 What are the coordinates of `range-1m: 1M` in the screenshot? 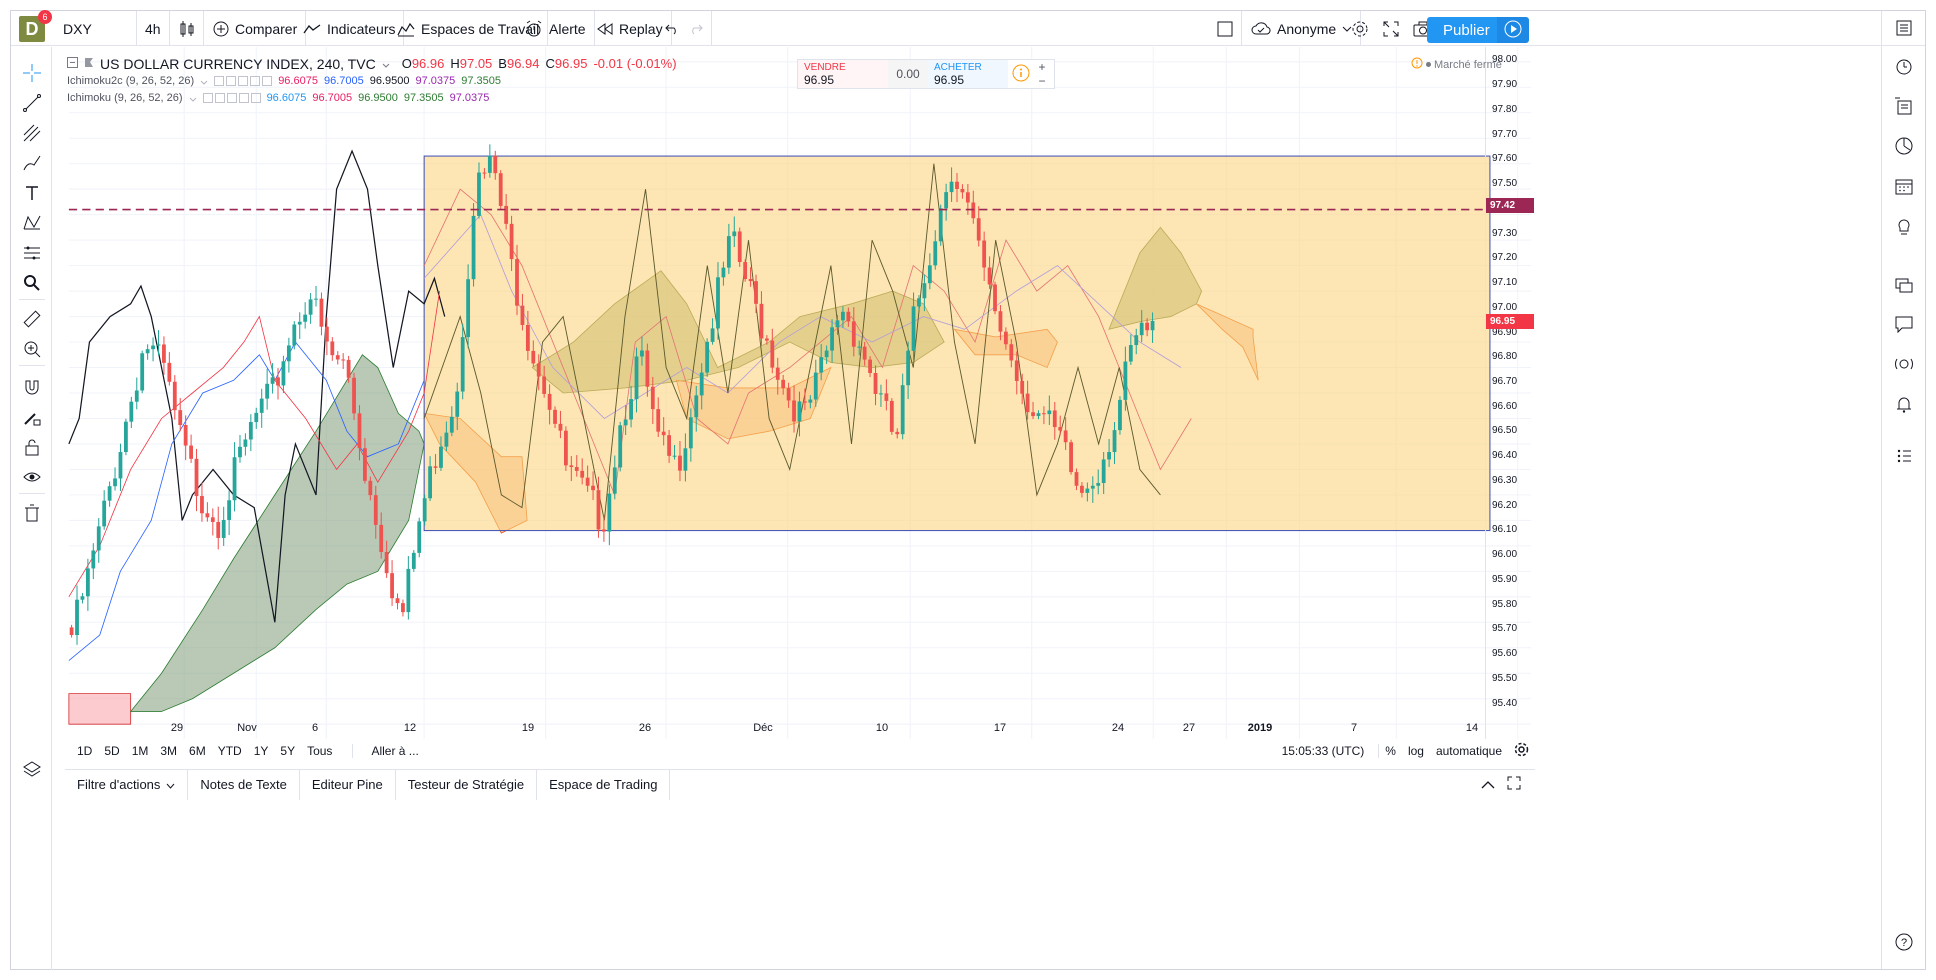 It's located at (140, 751).